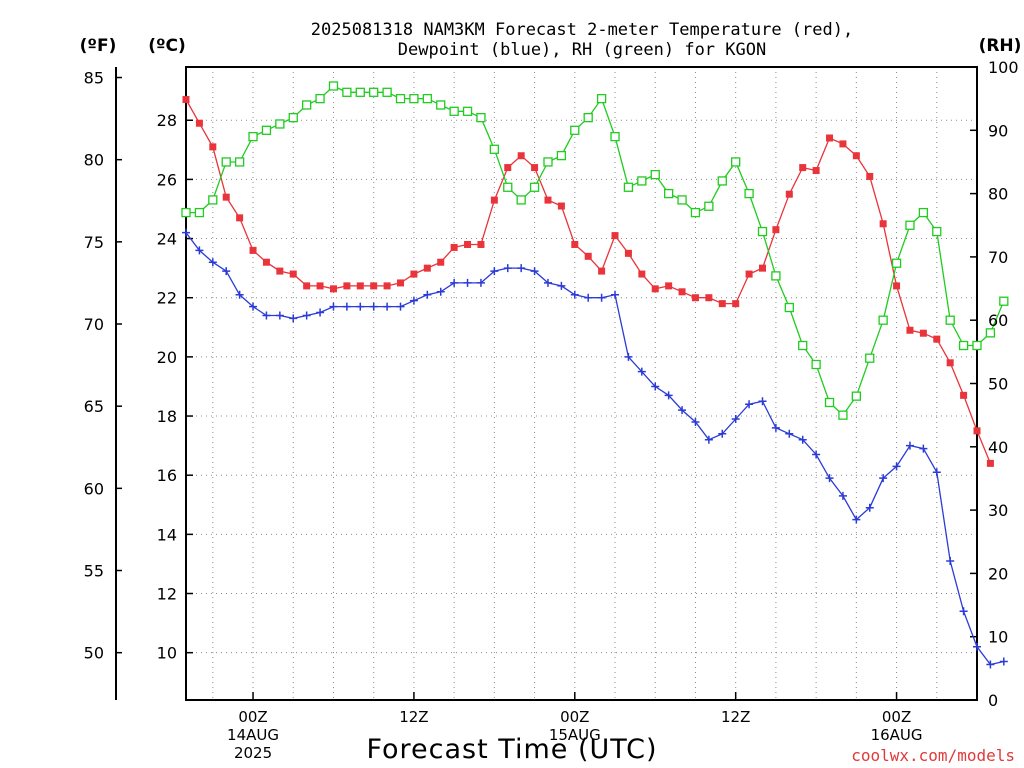 The image size is (1024, 768). Describe the element at coordinates (511, 749) in the screenshot. I see `x-axis-label: Forecast Time (UTC)` at that location.